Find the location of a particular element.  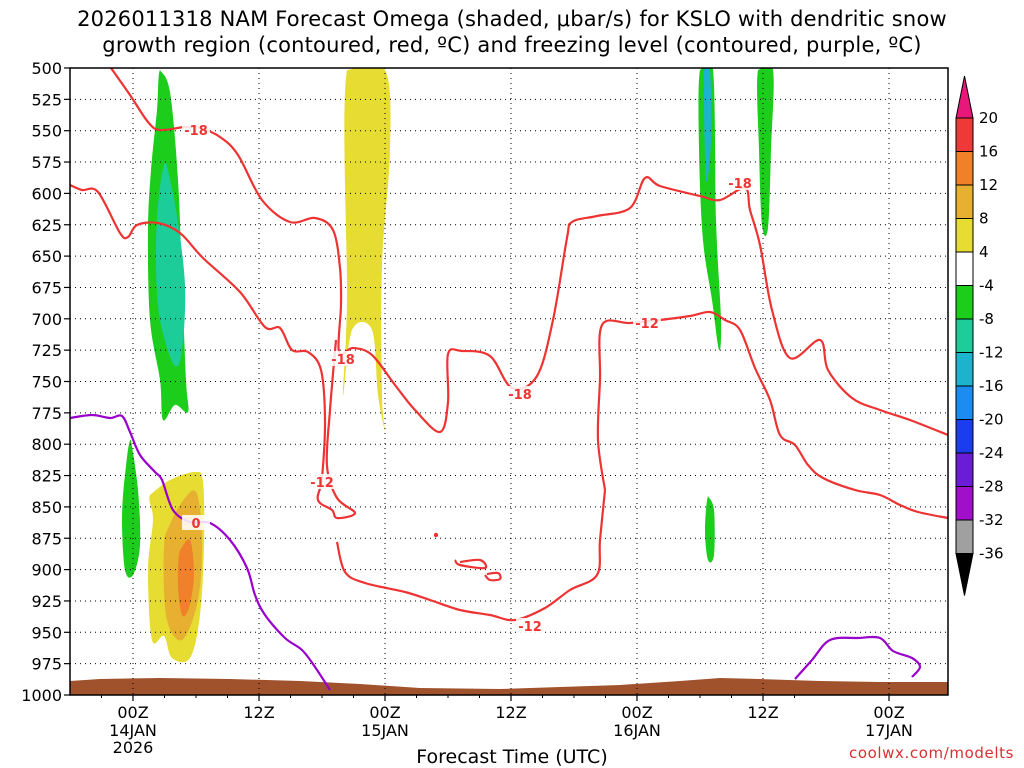

colorbar-over-triangle is located at coordinates (964, 97).